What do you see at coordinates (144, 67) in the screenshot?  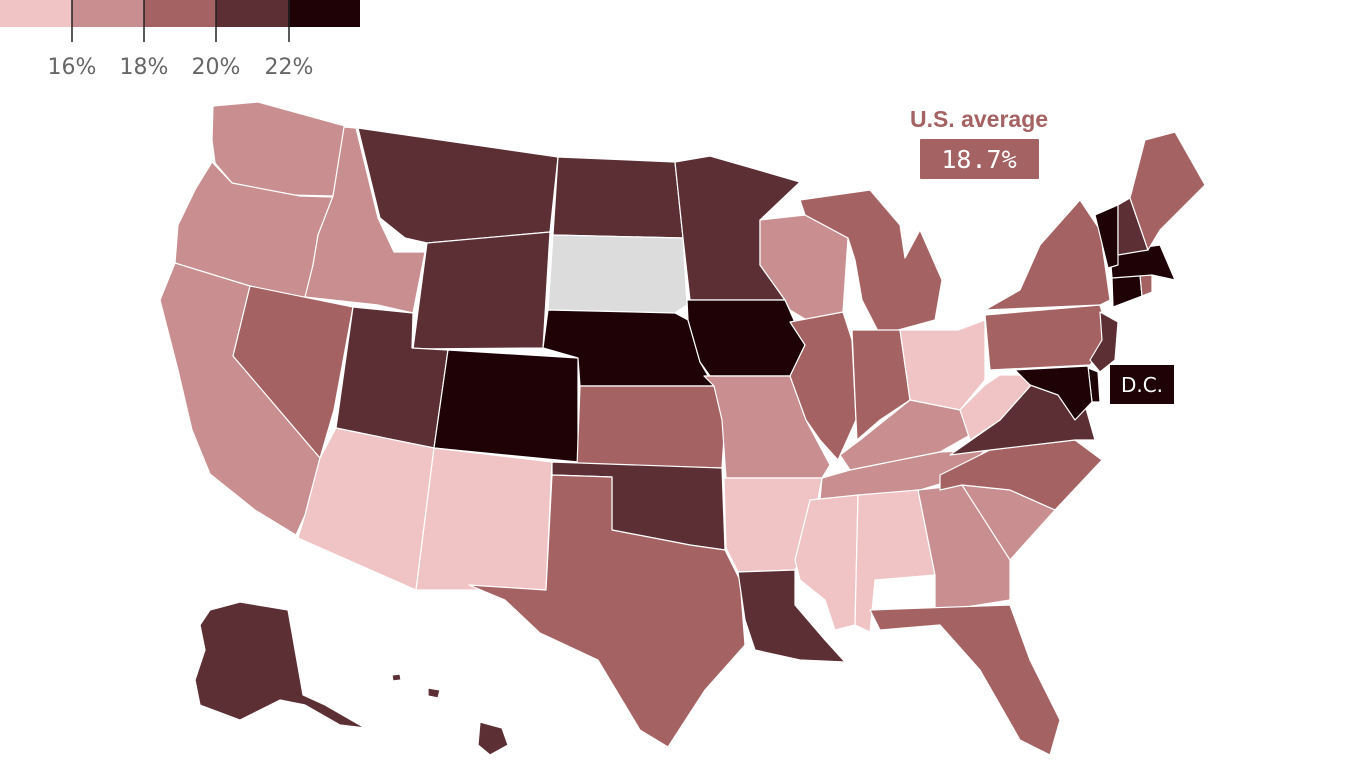 I see `legend-tick-label-2: 18%` at bounding box center [144, 67].